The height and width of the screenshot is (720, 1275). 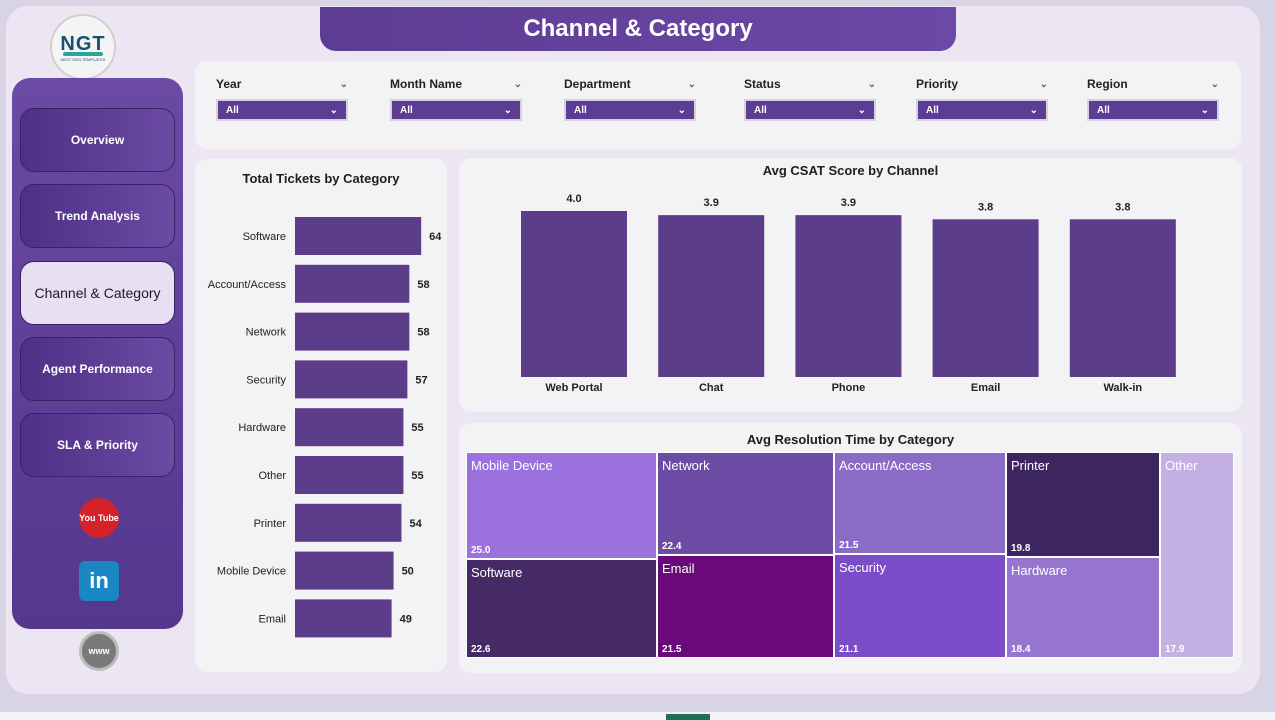 What do you see at coordinates (251, 572) in the screenshot?
I see `category-label: Mobile Device` at bounding box center [251, 572].